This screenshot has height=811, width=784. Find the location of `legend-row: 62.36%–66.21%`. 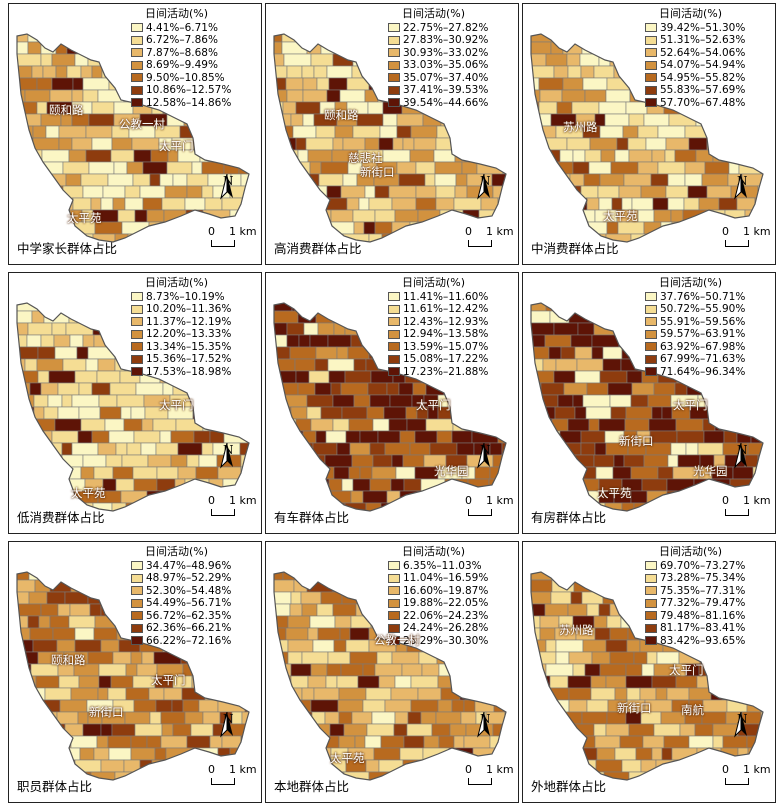

legend-row: 62.36%–66.21% is located at coordinates (181, 628).